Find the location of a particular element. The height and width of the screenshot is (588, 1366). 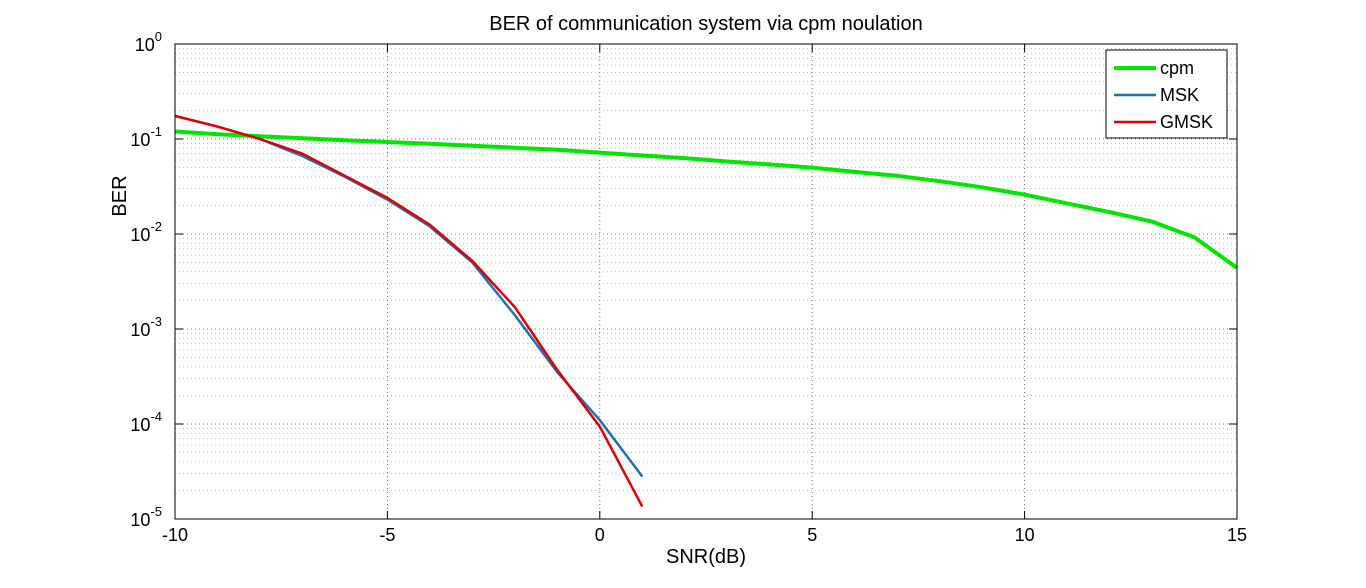

legend-label-cpm: cpm is located at coordinates (1177, 68).